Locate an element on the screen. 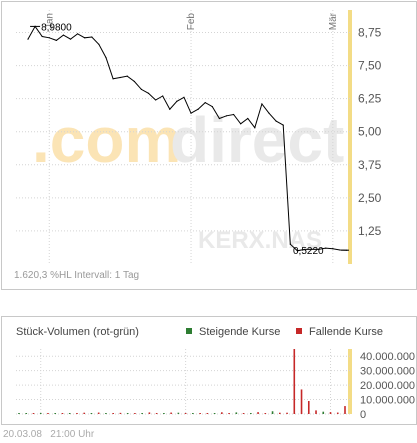 The image size is (417, 443). y-tick-label: 6,25 is located at coordinates (370, 99).